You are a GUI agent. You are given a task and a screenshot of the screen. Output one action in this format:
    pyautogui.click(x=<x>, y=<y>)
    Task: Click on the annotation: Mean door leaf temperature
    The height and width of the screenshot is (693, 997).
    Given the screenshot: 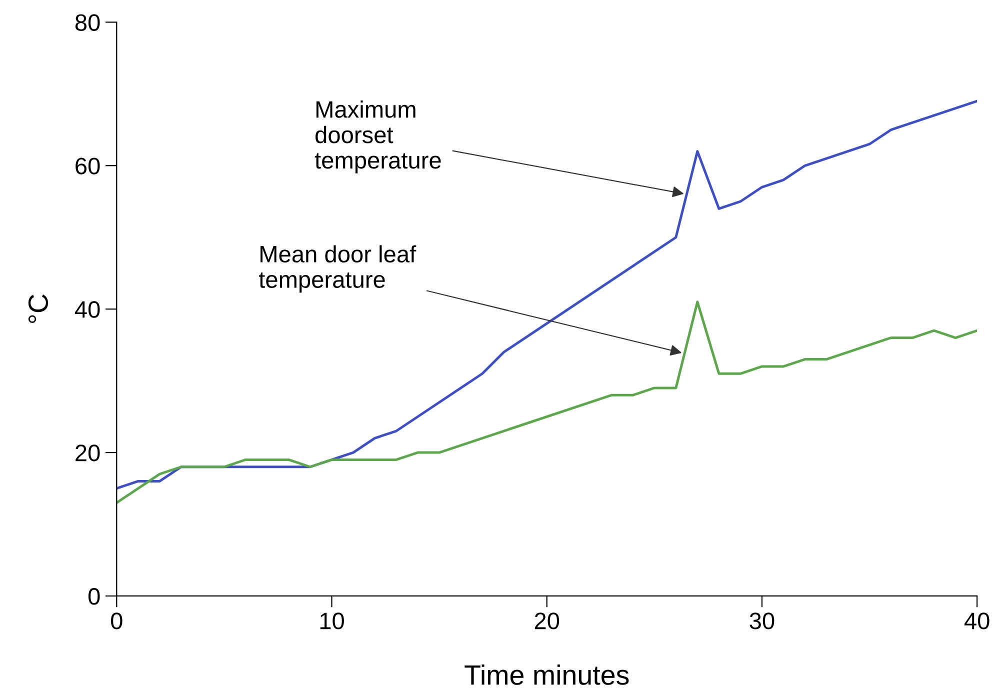 What is the action you would take?
    pyautogui.click(x=337, y=269)
    